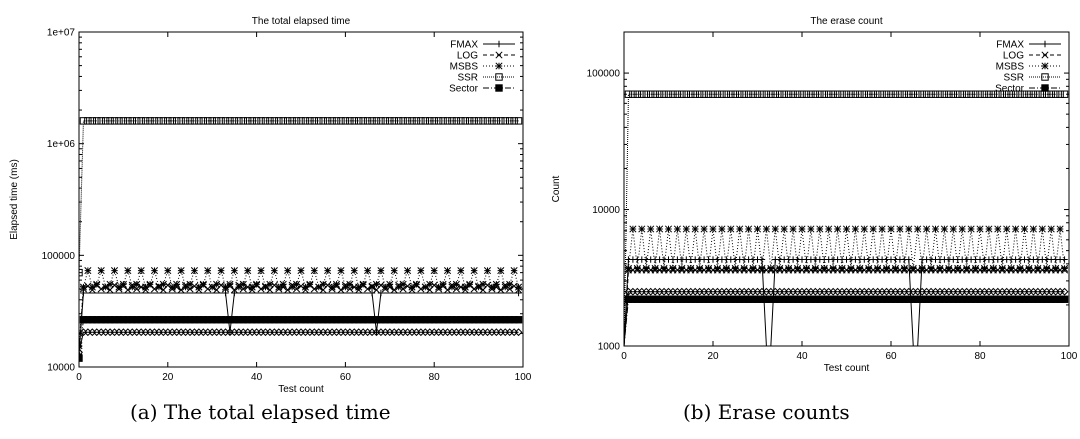  I want to click on series-msbs-line, so click(845, 287).